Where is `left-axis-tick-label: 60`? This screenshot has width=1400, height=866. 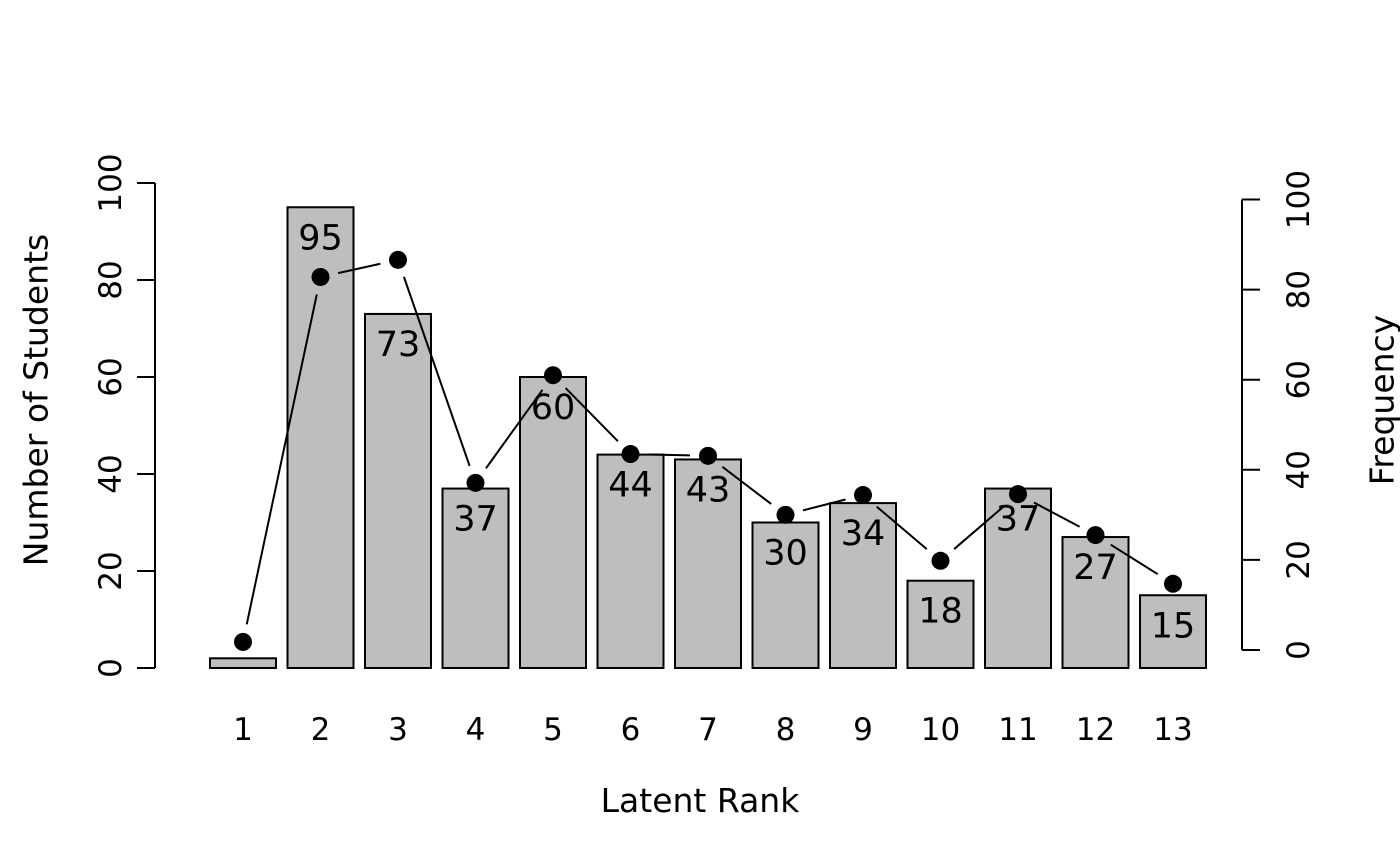
left-axis-tick-label: 60 is located at coordinates (111, 376).